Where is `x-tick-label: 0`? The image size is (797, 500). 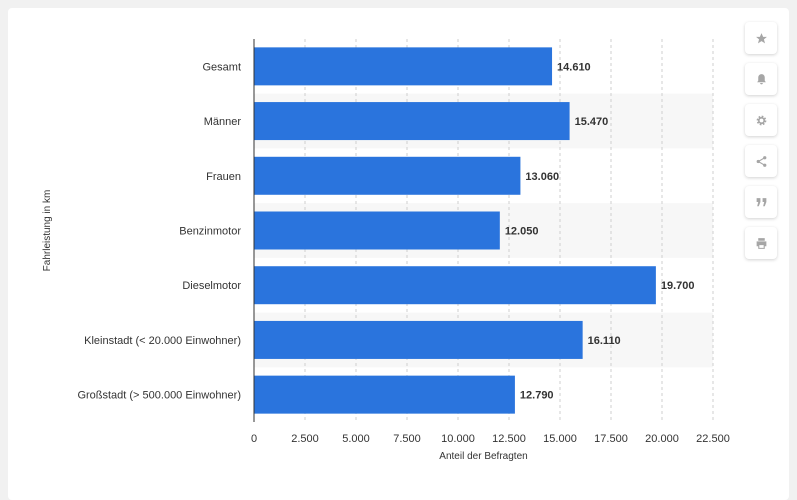 x-tick-label: 0 is located at coordinates (254, 439).